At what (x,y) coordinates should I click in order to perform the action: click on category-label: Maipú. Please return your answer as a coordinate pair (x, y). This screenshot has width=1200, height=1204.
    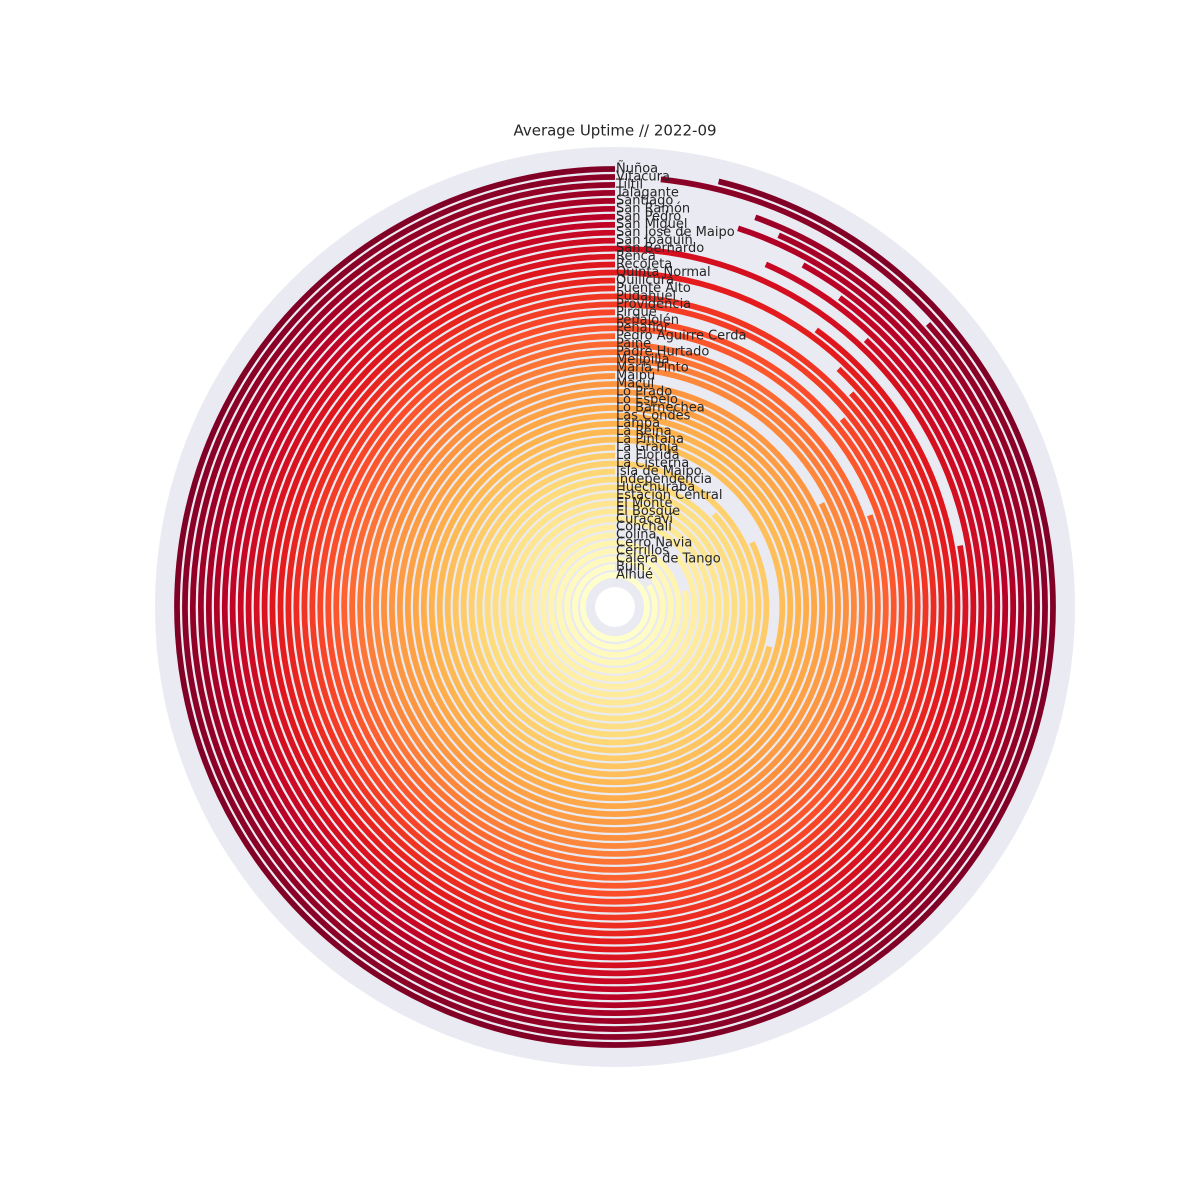
    Looking at the image, I should click on (635, 375).